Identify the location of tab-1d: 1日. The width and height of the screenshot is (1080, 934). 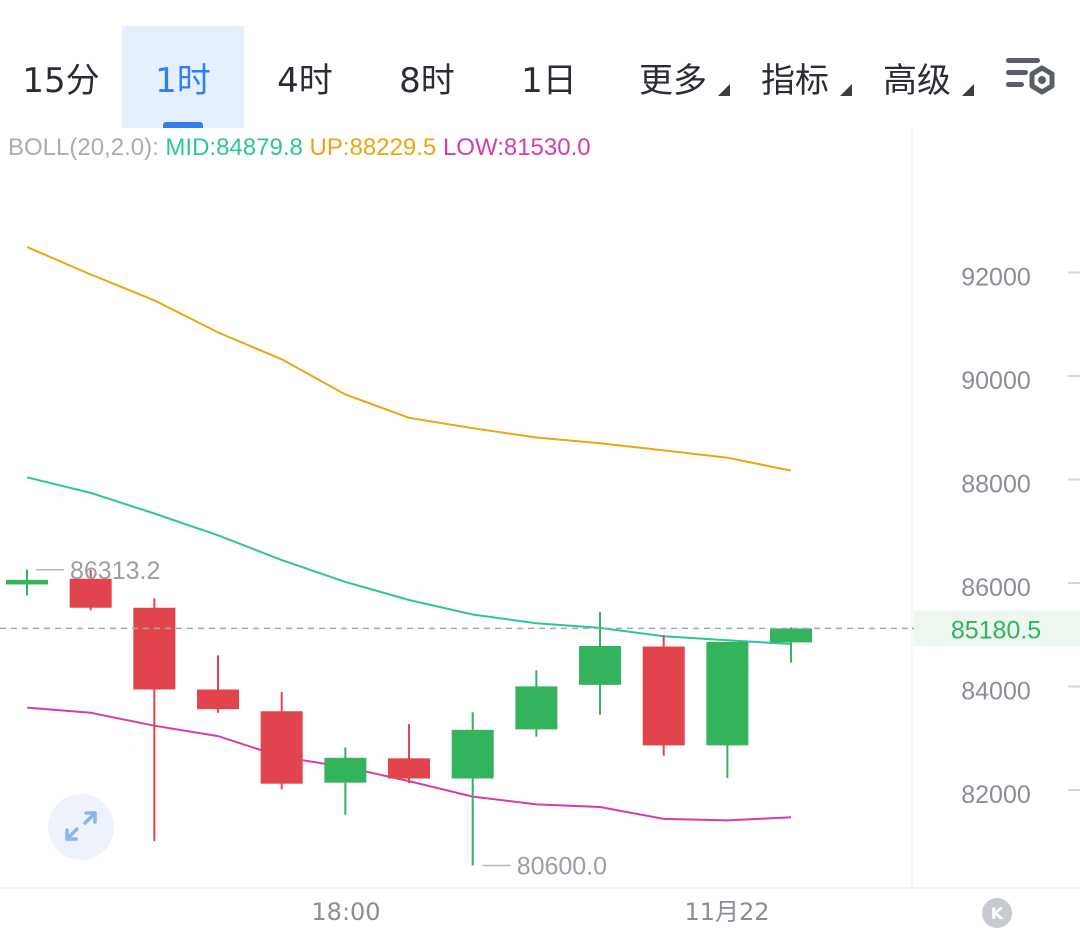
(549, 77).